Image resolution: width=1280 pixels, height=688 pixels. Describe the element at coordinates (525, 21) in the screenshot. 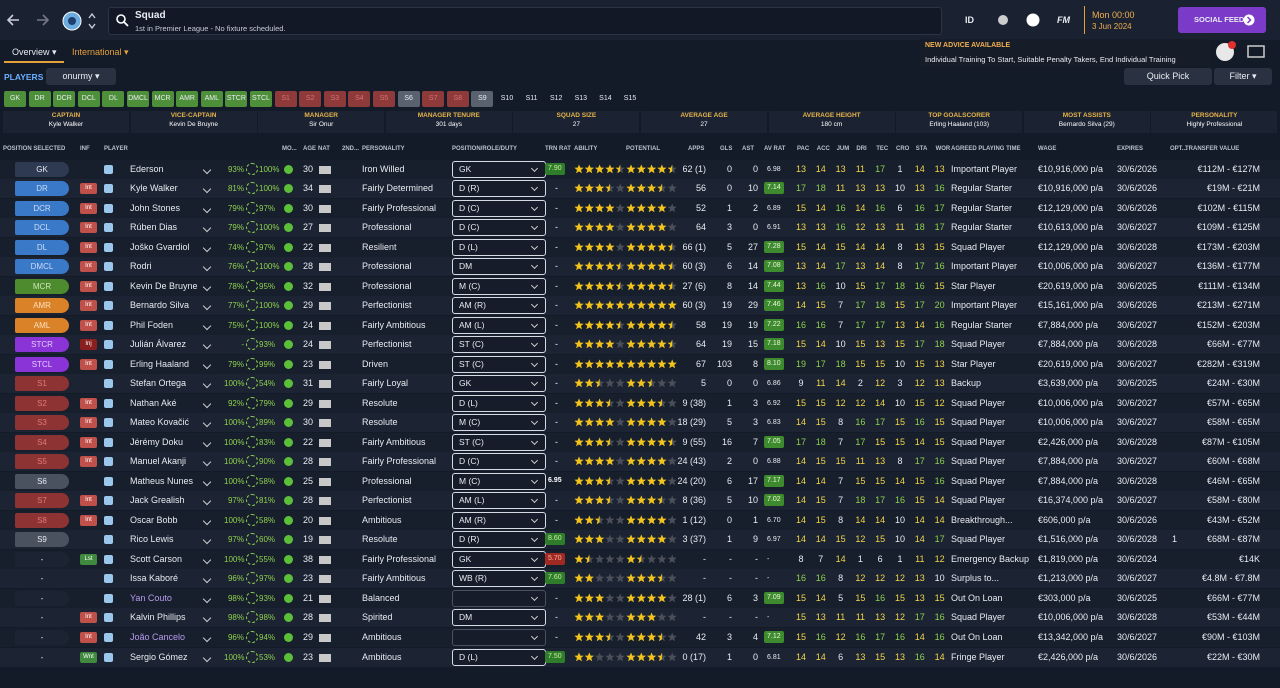

I see `search-bar` at that location.